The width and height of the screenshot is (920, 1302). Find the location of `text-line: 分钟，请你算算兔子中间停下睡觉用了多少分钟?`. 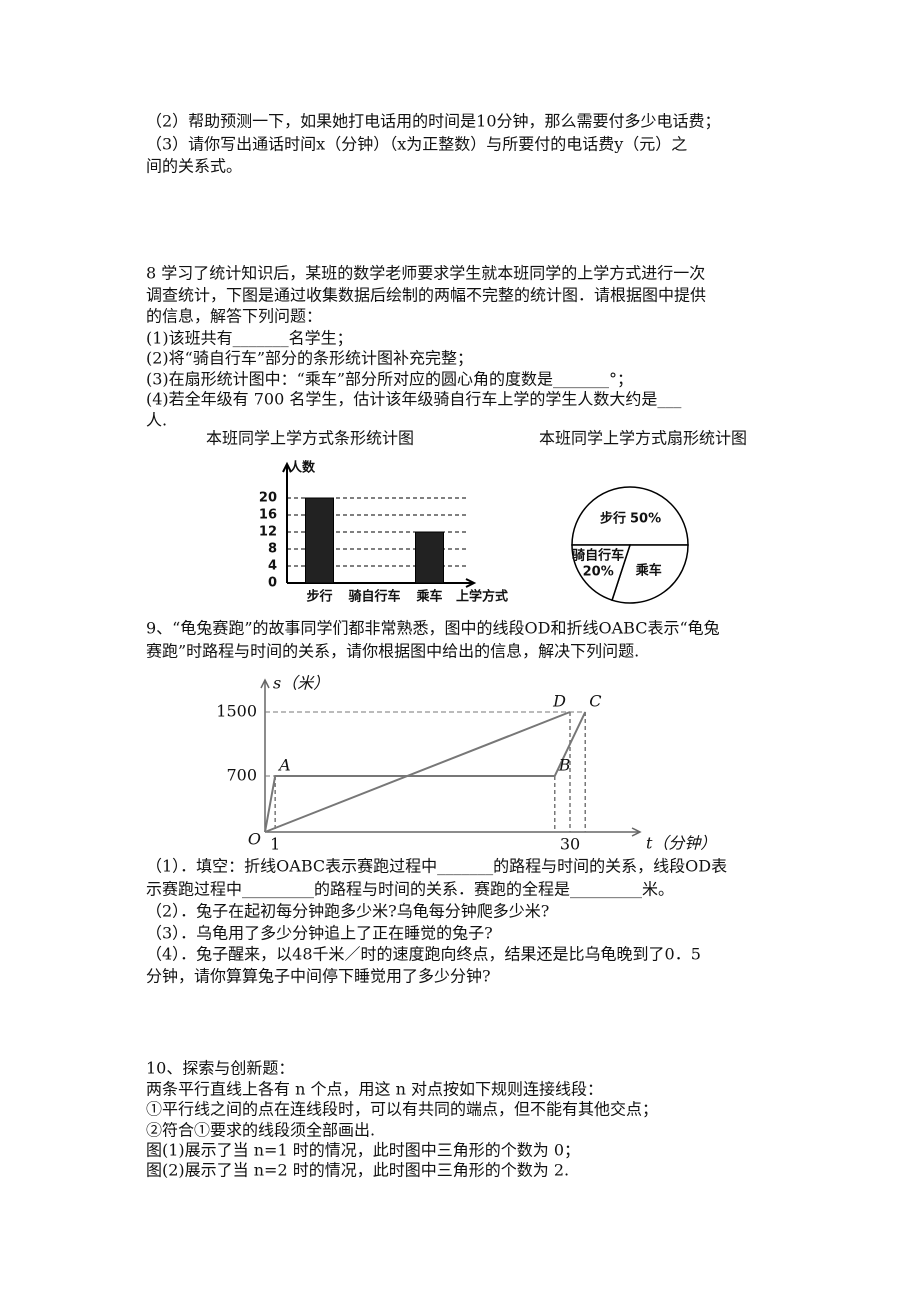

text-line: 分钟，请你算算兔子中间停下睡觉用了多少分钟? is located at coordinates (318, 976).